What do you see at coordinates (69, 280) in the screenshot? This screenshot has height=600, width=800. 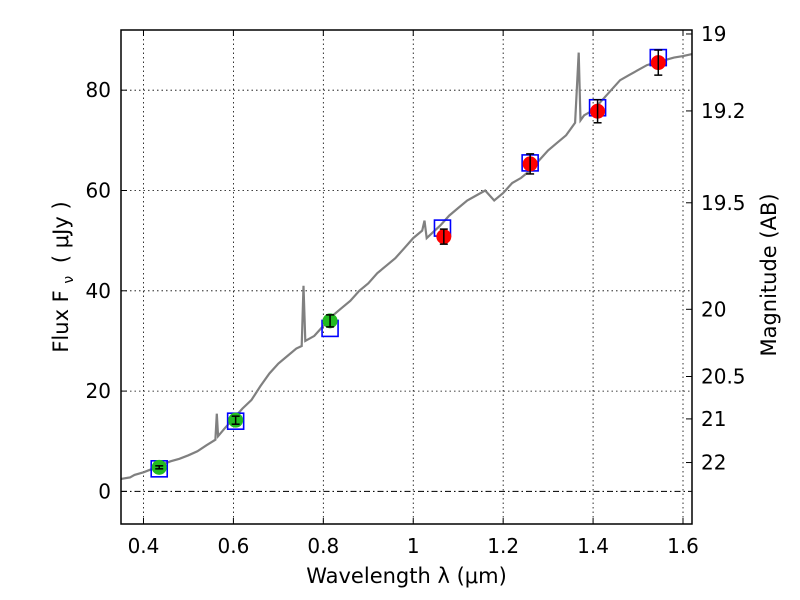 I see `y-axis-label-sub: ν` at bounding box center [69, 280].